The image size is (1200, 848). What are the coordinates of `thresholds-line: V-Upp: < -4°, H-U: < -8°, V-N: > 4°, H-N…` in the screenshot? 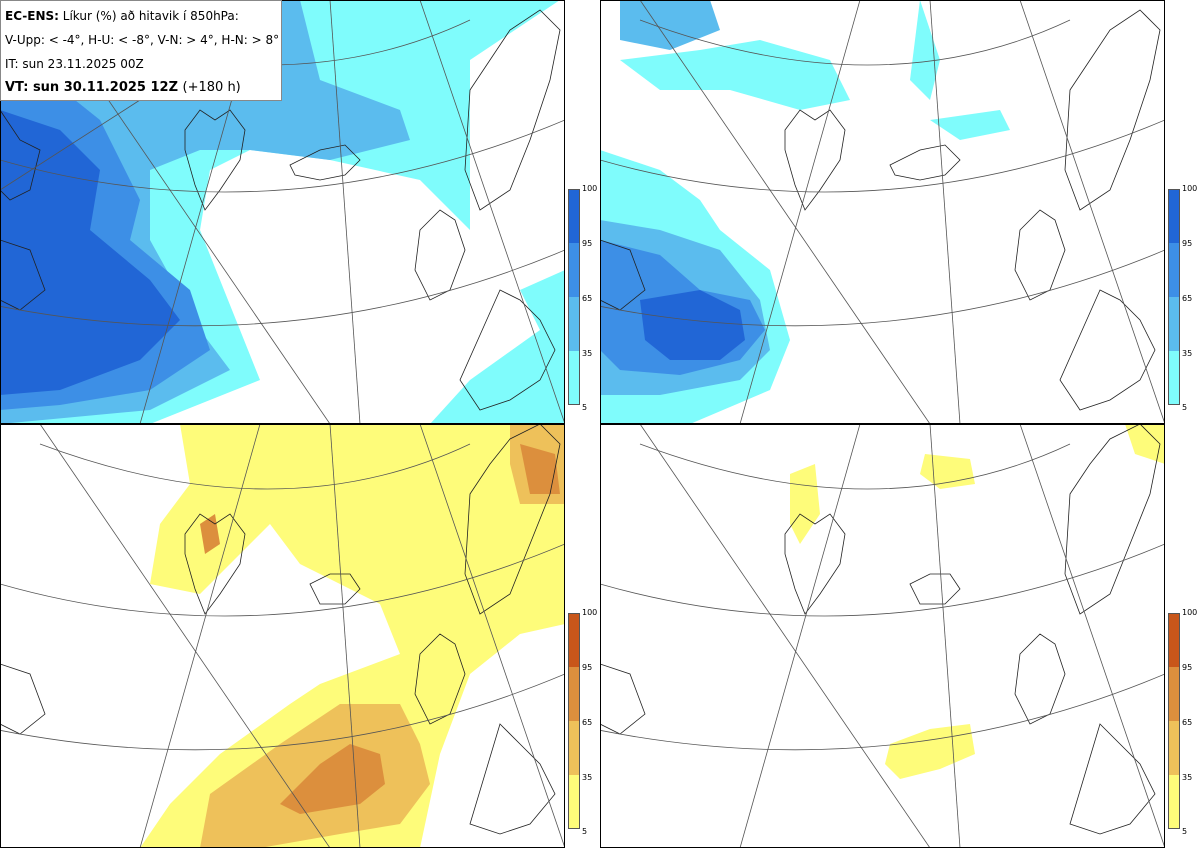 It's located at (142, 40).